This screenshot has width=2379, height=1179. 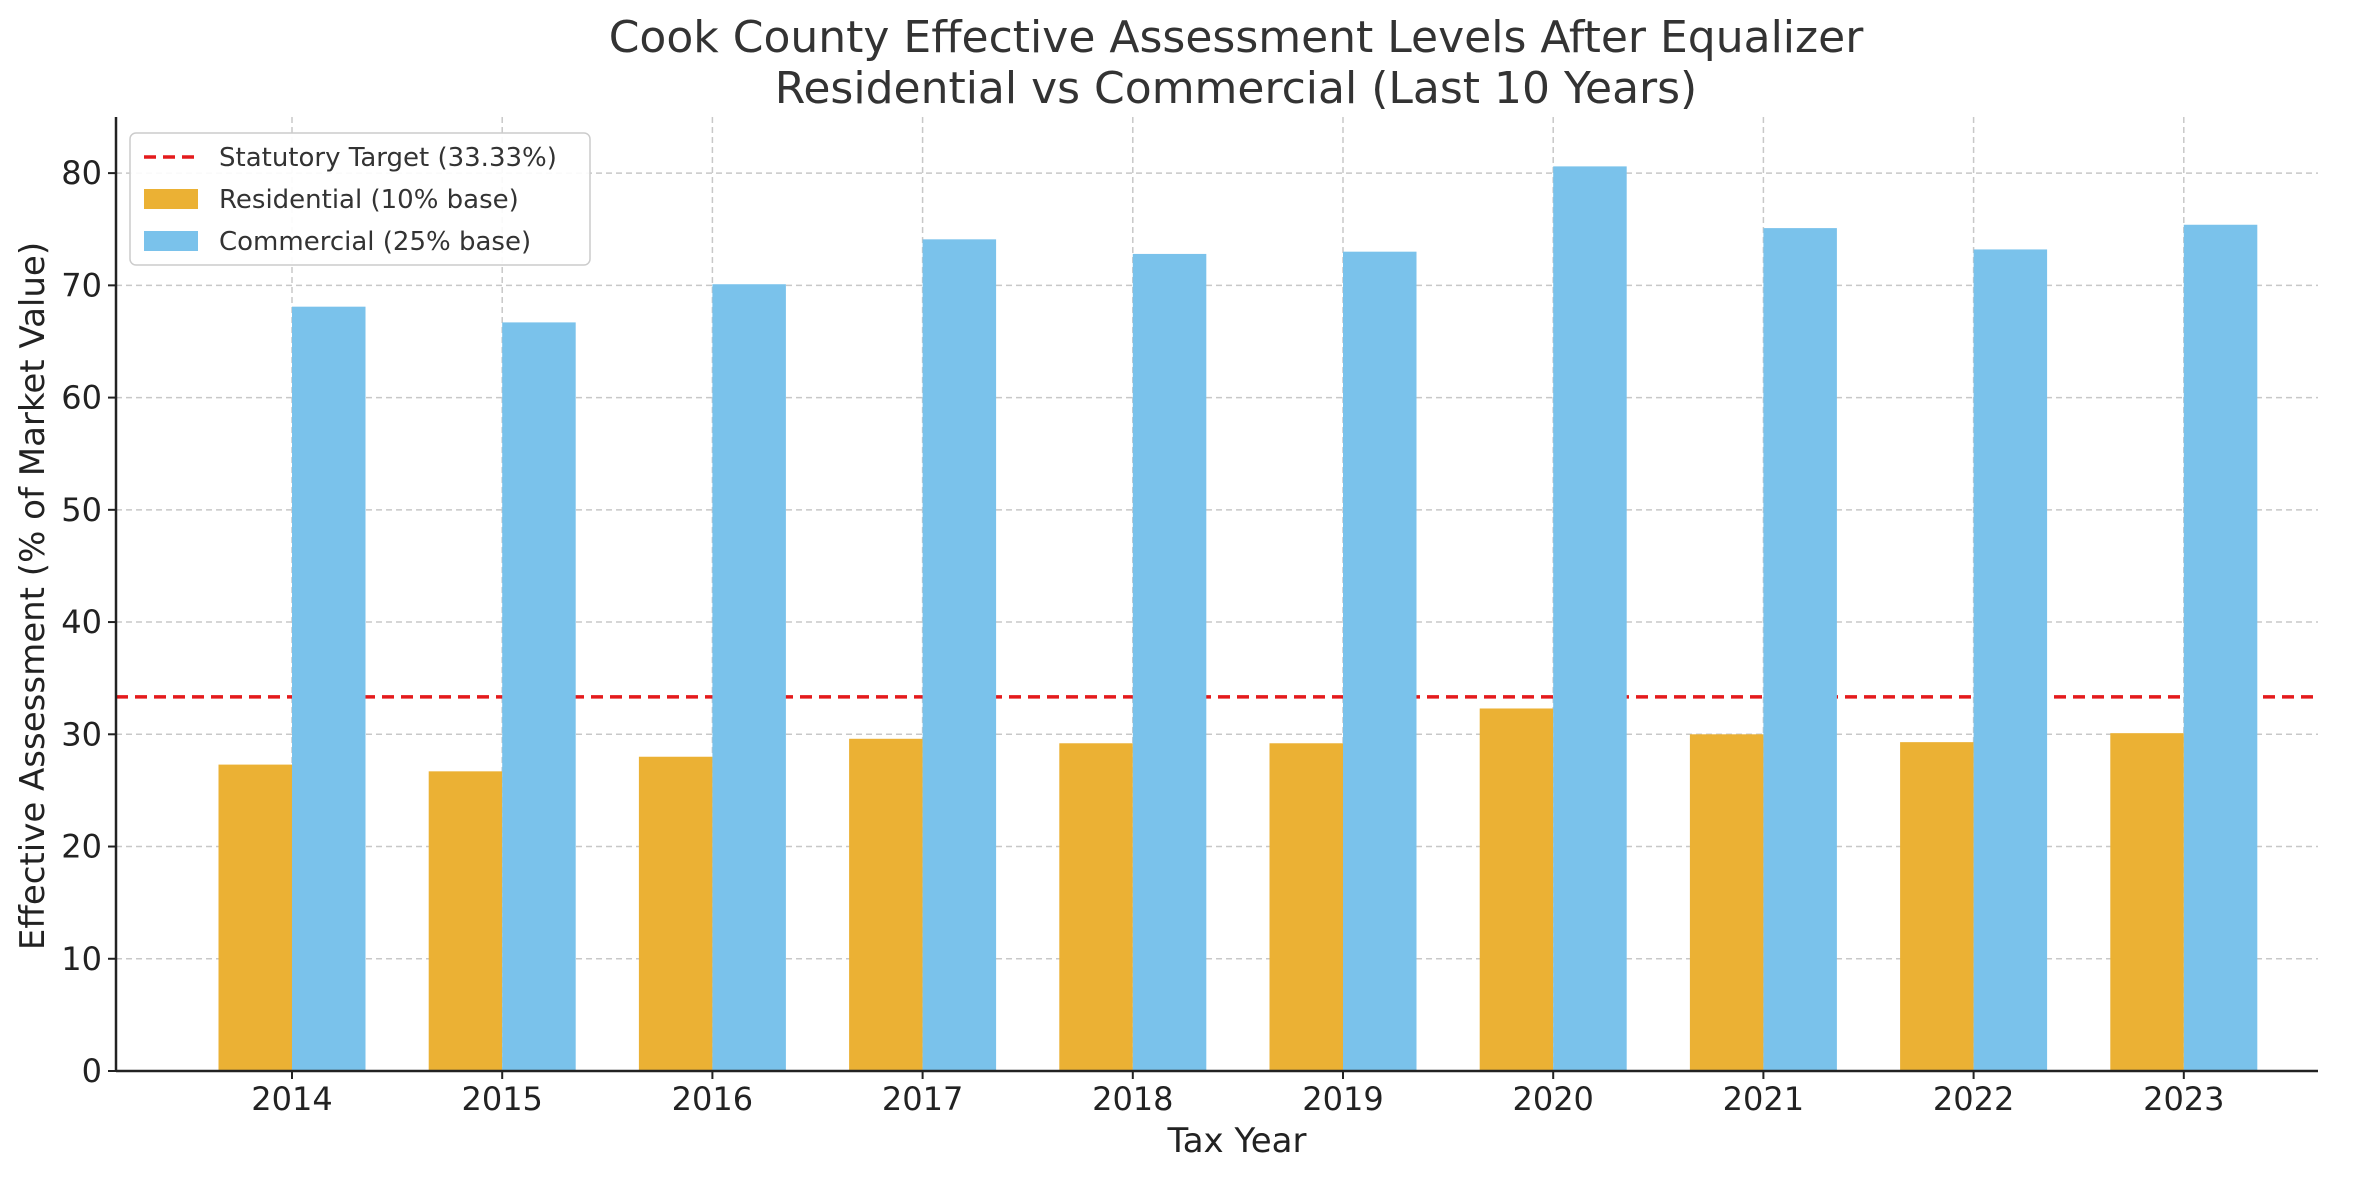 I want to click on y-tick-label: 40, so click(x=81, y=622).